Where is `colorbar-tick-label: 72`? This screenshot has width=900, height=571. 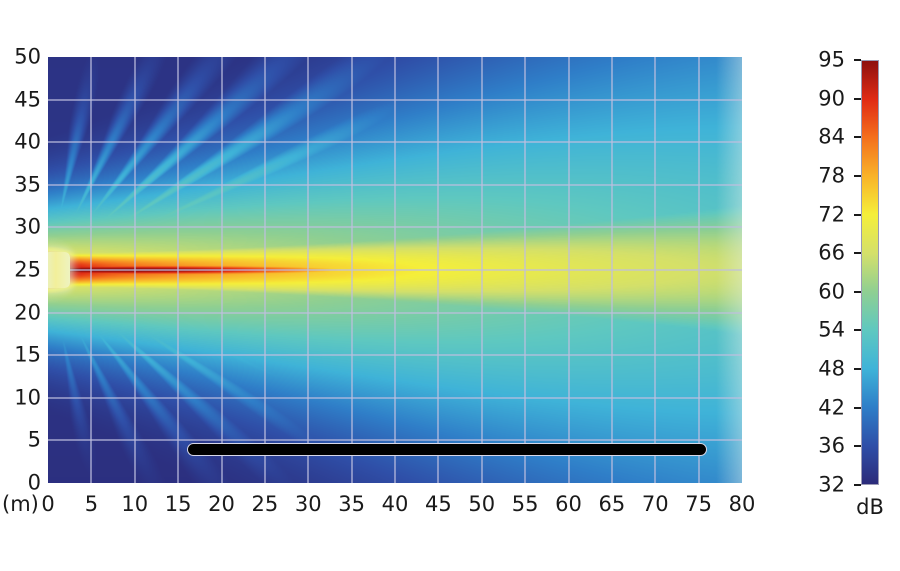
colorbar-tick-label: 72 is located at coordinates (831, 214).